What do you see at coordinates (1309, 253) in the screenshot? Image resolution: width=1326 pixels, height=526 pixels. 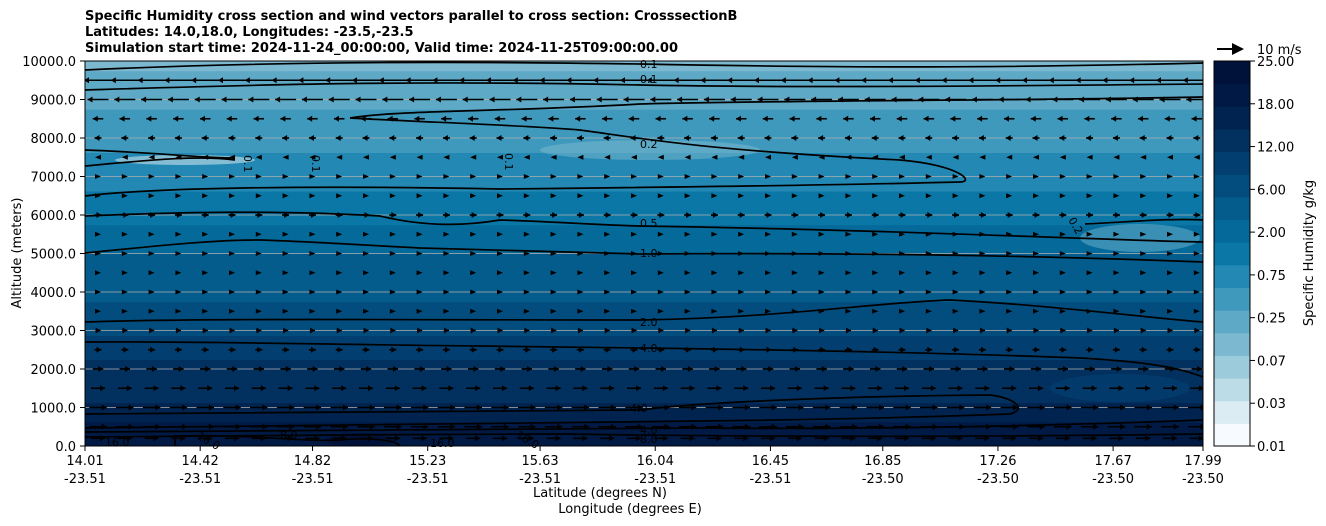 I see `colorbar-label: Specific Humidity g/kg` at bounding box center [1309, 253].